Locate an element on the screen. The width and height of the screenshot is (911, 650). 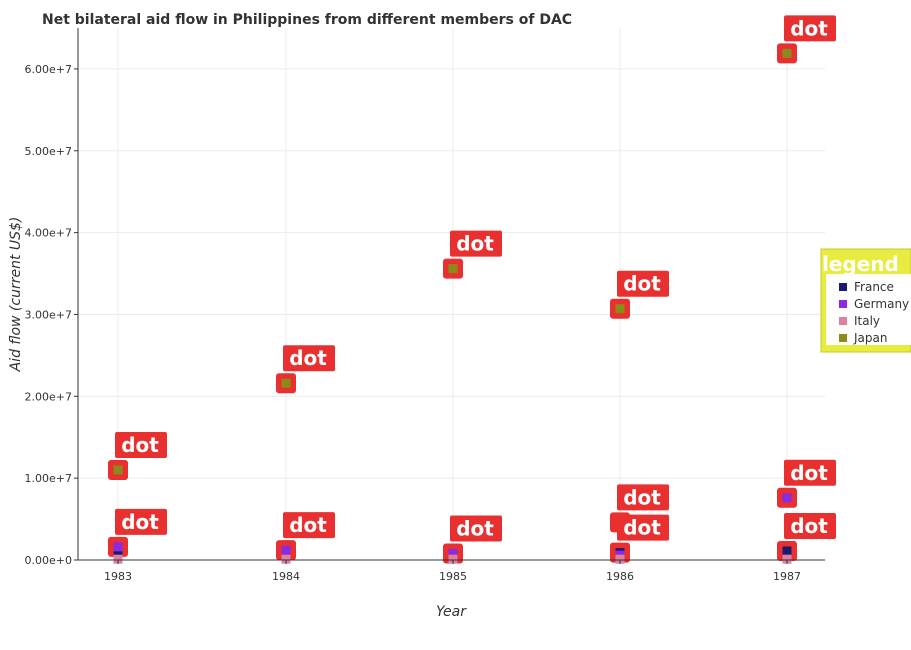
x-tick-label: 1987 is located at coordinates (787, 576).